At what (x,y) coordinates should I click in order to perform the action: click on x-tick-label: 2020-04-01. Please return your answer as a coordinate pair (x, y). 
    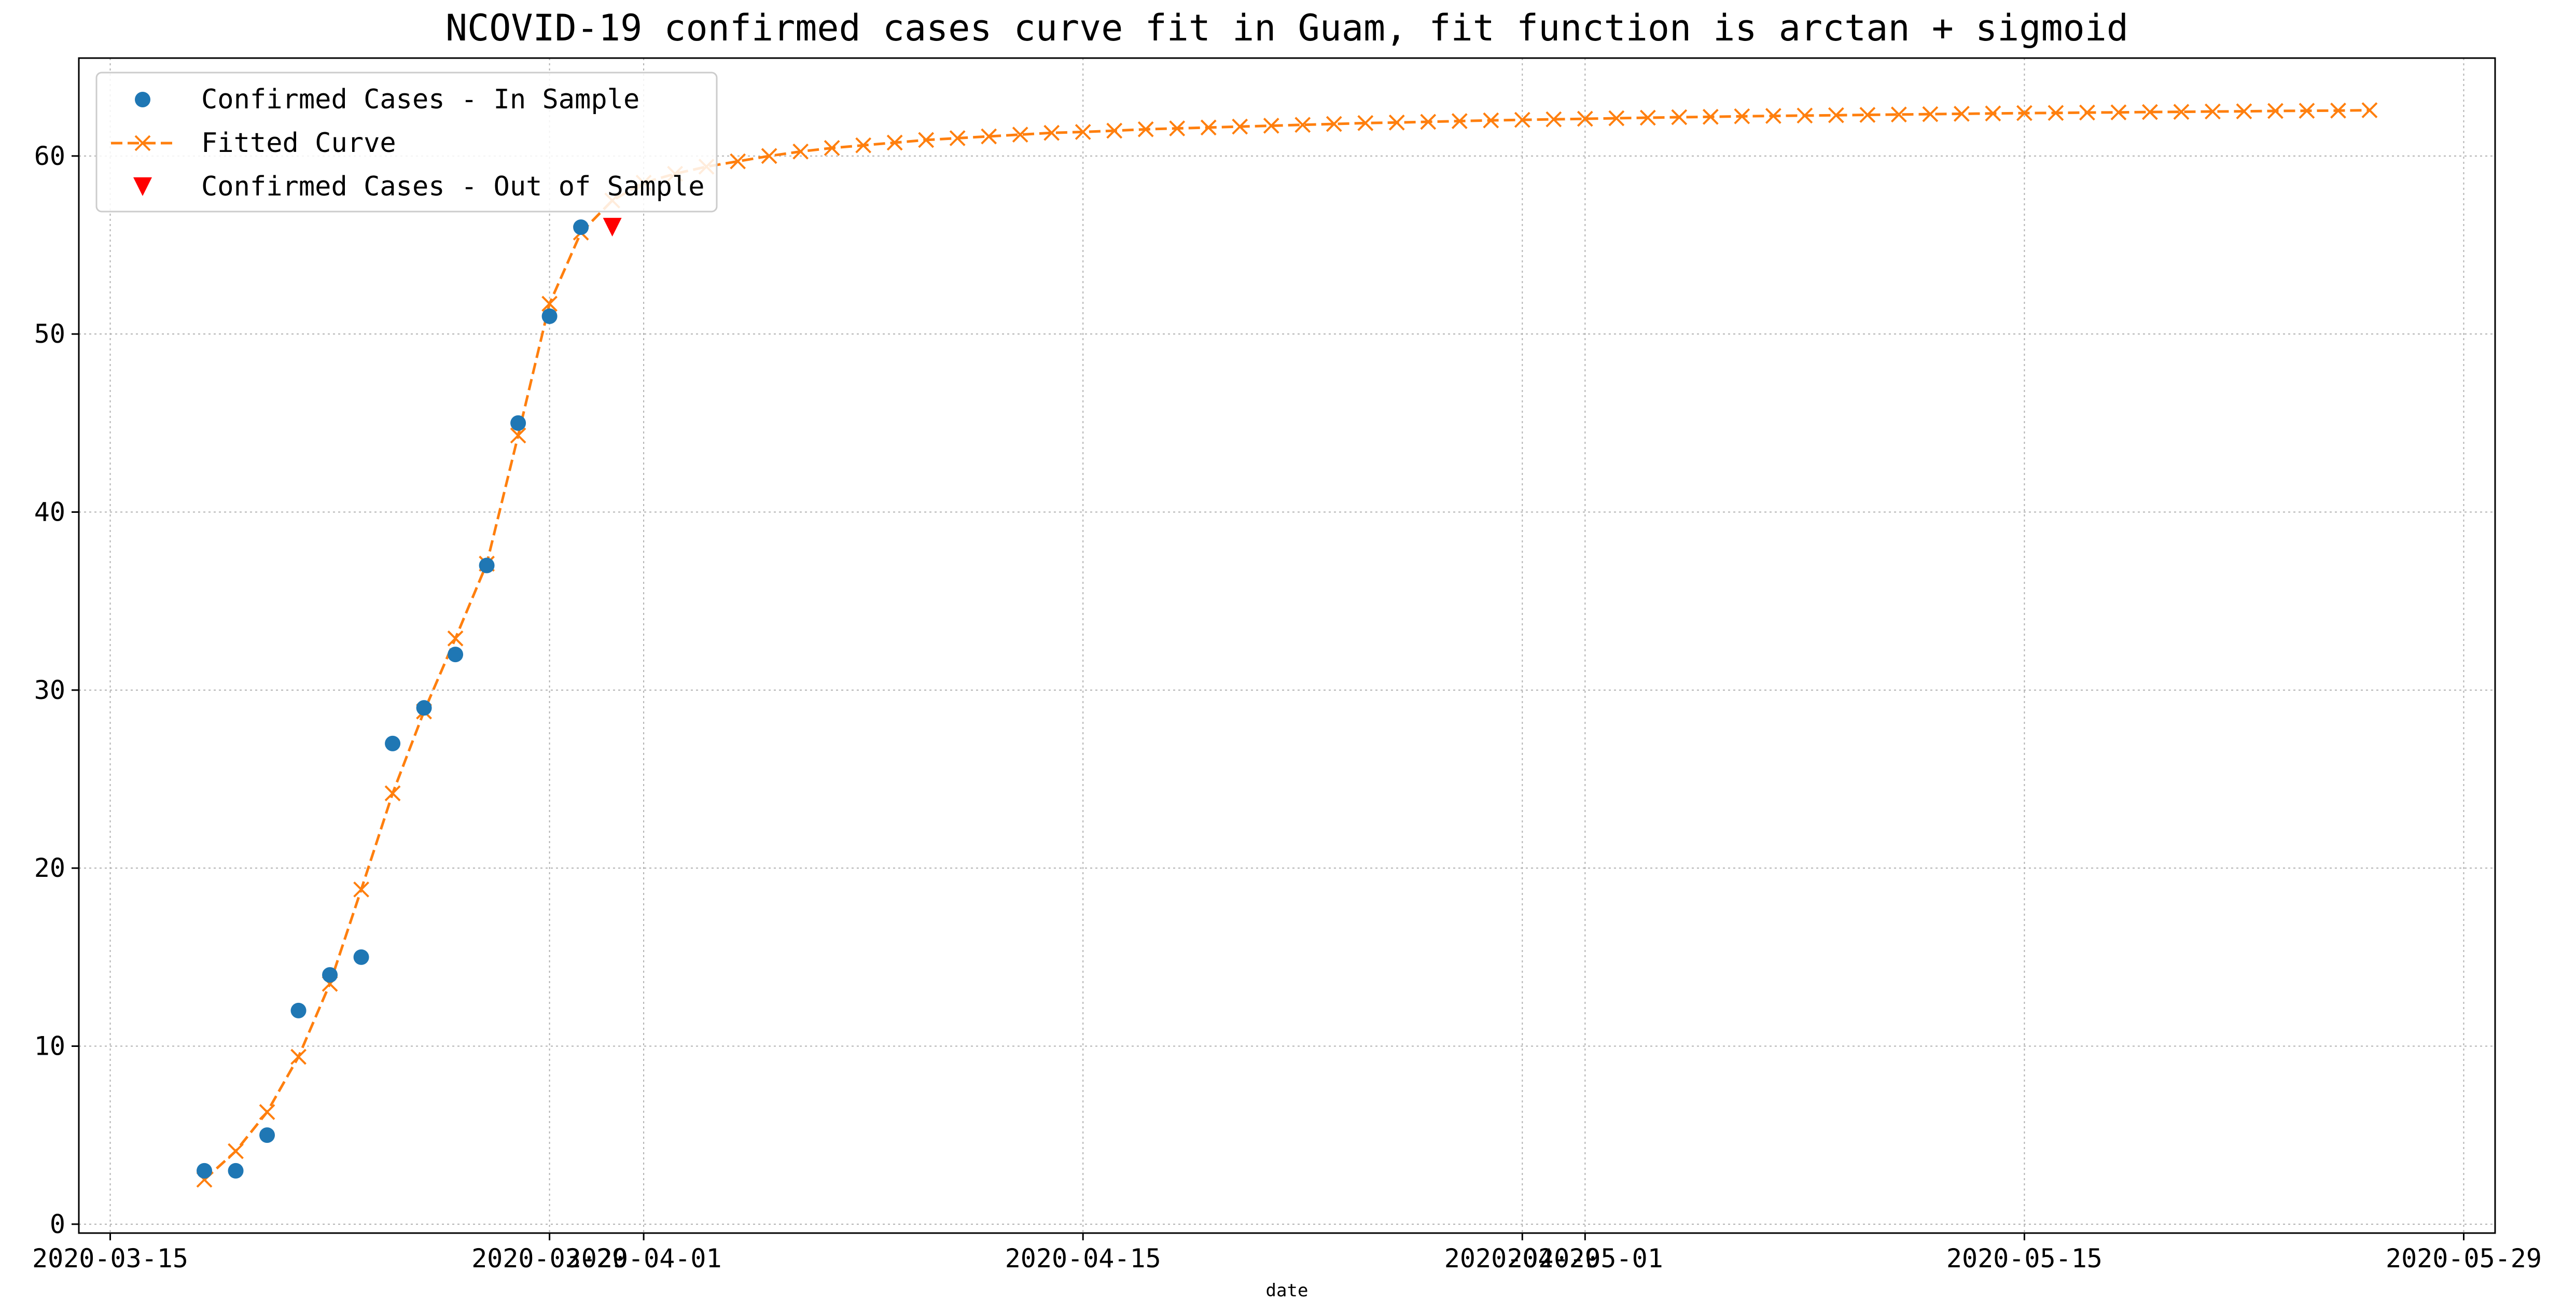
    Looking at the image, I should click on (644, 1258).